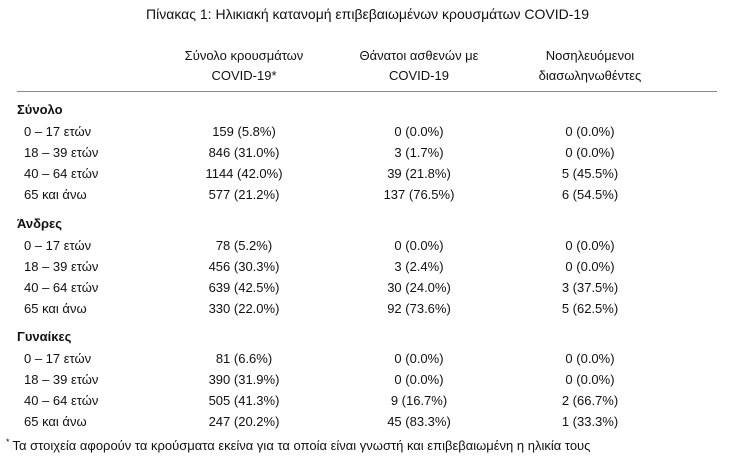 This screenshot has width=735, height=459. Describe the element at coordinates (8, 442) in the screenshot. I see `footnote-marker: *` at that location.